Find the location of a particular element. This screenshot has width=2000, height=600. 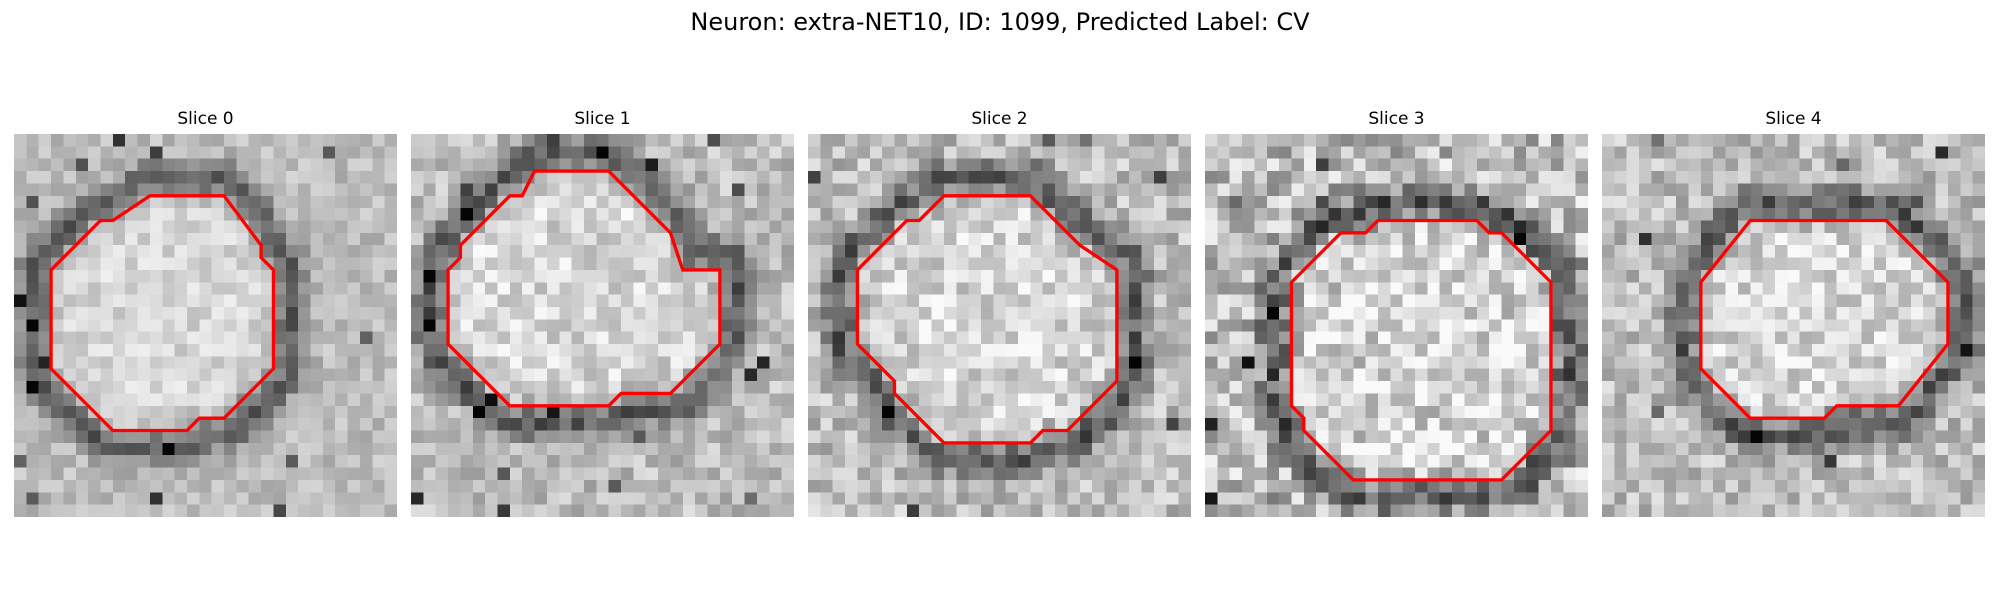

slice-title-2: Slice 2 is located at coordinates (999, 119).